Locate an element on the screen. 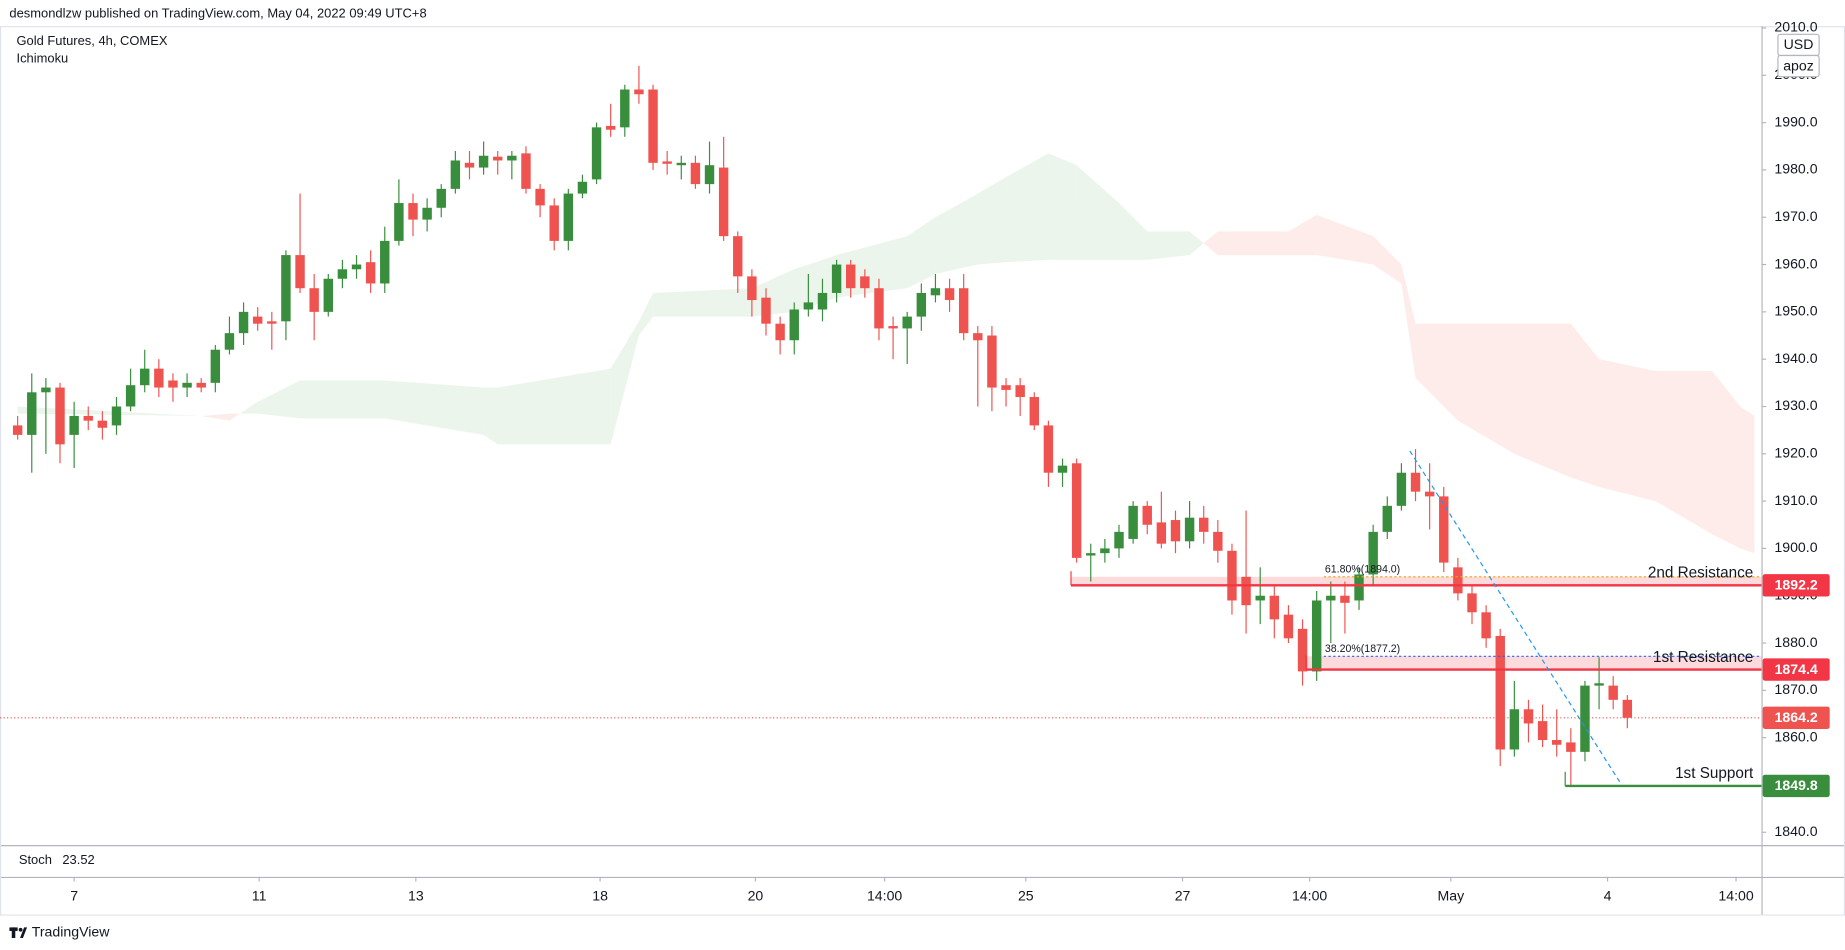  indicator-title: Ichimoku is located at coordinates (42, 57).